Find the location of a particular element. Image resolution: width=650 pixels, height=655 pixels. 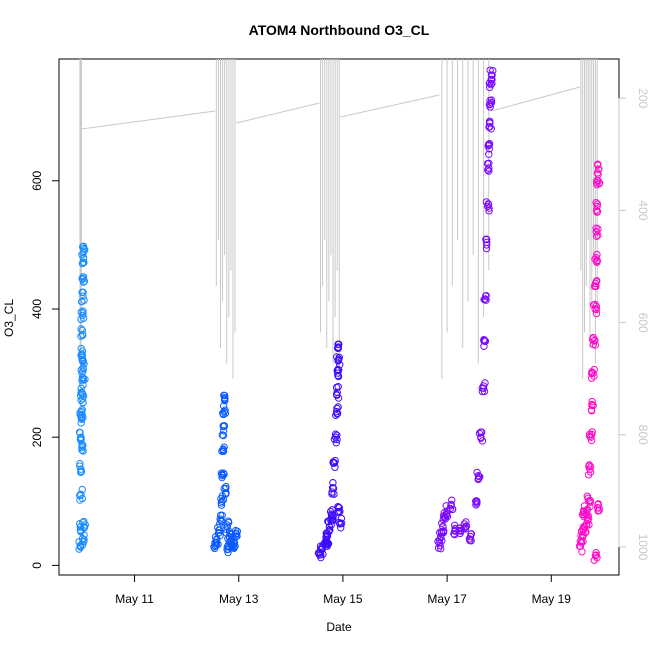

chart-title: ATOM4 Northbound O3_CL is located at coordinates (339, 30).